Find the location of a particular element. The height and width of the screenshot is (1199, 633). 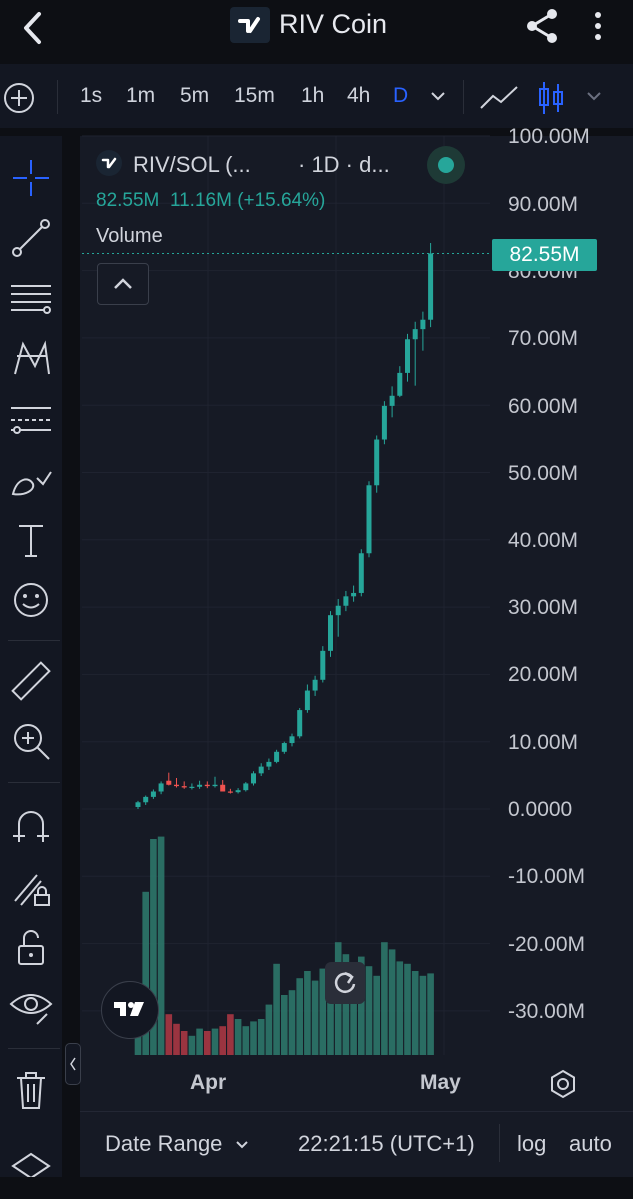

share-icon is located at coordinates (542, 26).